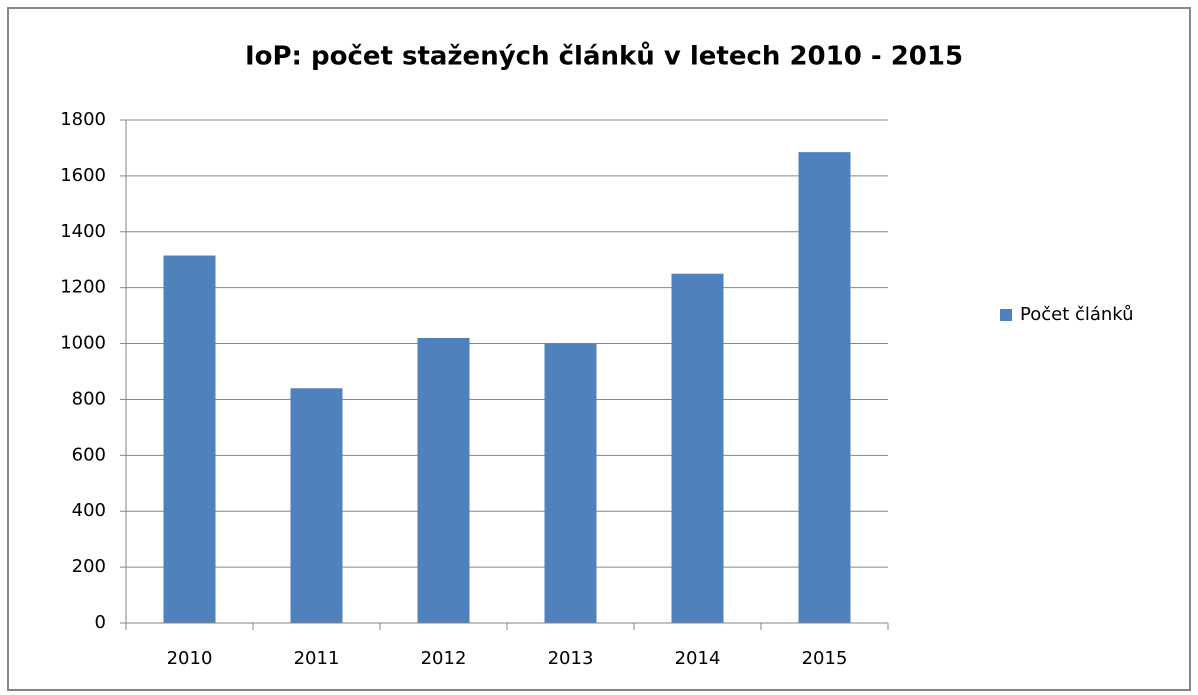 This screenshot has width=1198, height=695. I want to click on y-tick-label: 1000, so click(83, 343).